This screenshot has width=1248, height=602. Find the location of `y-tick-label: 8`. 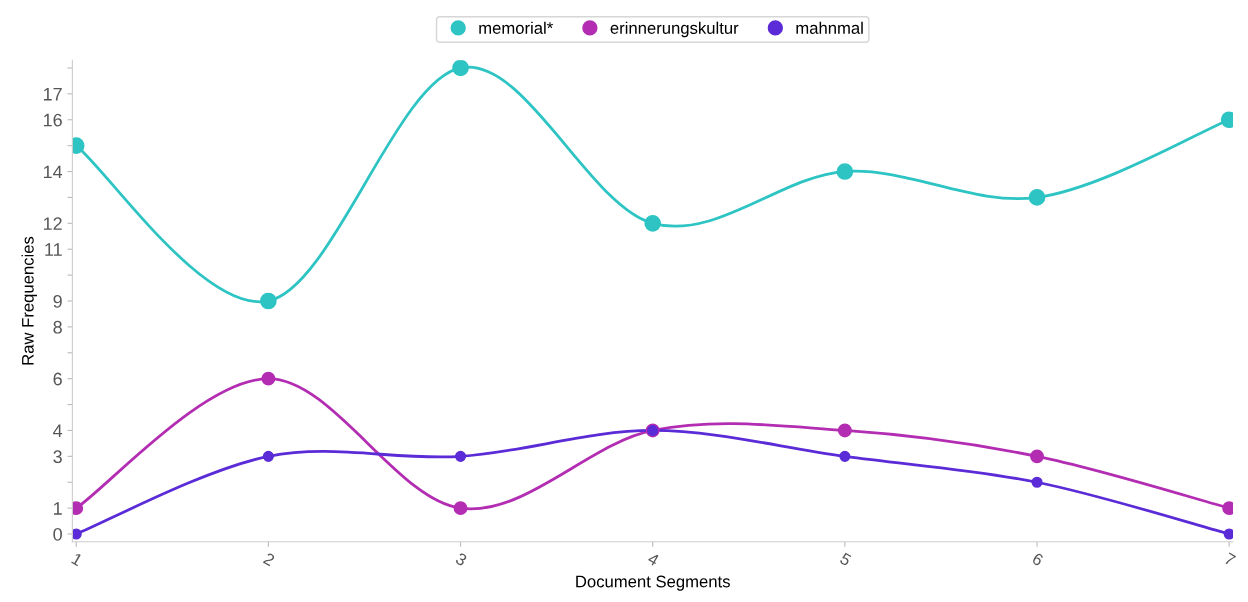

y-tick-label: 8 is located at coordinates (57, 327).